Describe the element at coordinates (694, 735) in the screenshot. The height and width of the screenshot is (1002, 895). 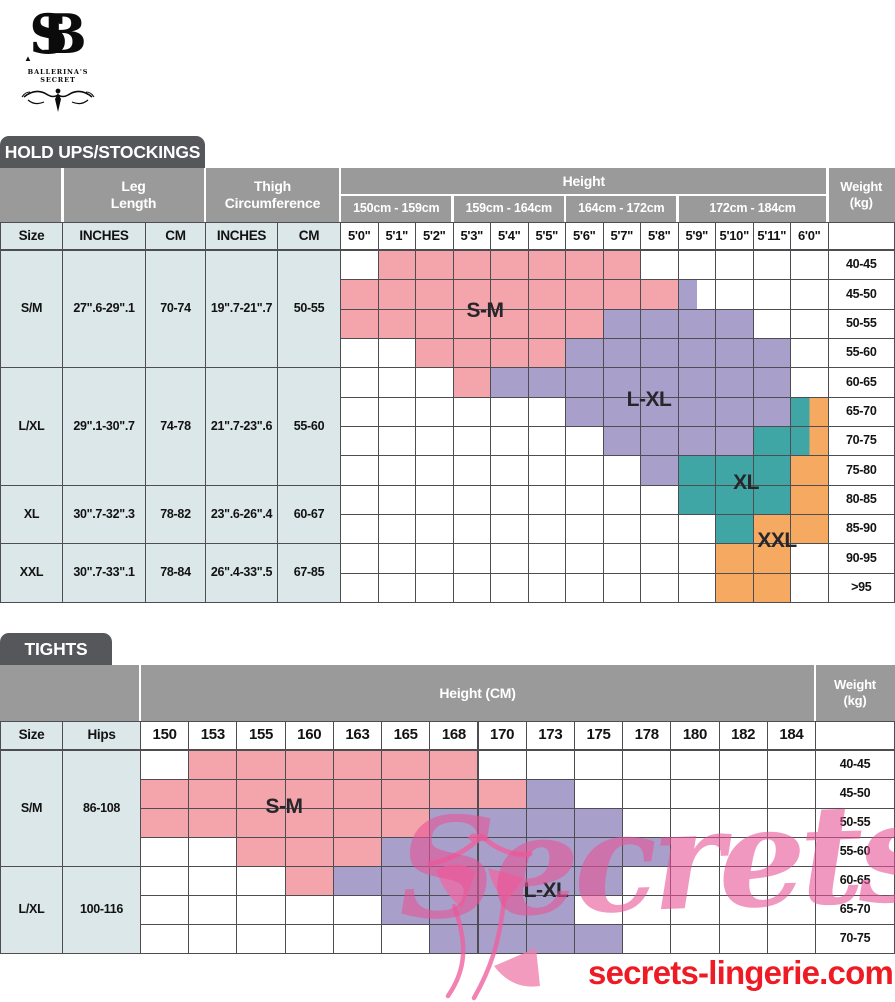
I see `height-header: 180` at that location.